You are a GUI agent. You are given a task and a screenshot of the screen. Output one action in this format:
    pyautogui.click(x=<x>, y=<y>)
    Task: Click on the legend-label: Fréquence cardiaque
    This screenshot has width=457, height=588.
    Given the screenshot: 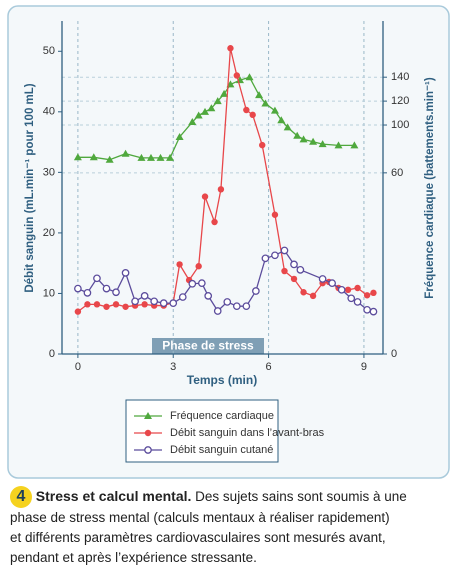 What is the action you would take?
    pyautogui.click(x=222, y=416)
    